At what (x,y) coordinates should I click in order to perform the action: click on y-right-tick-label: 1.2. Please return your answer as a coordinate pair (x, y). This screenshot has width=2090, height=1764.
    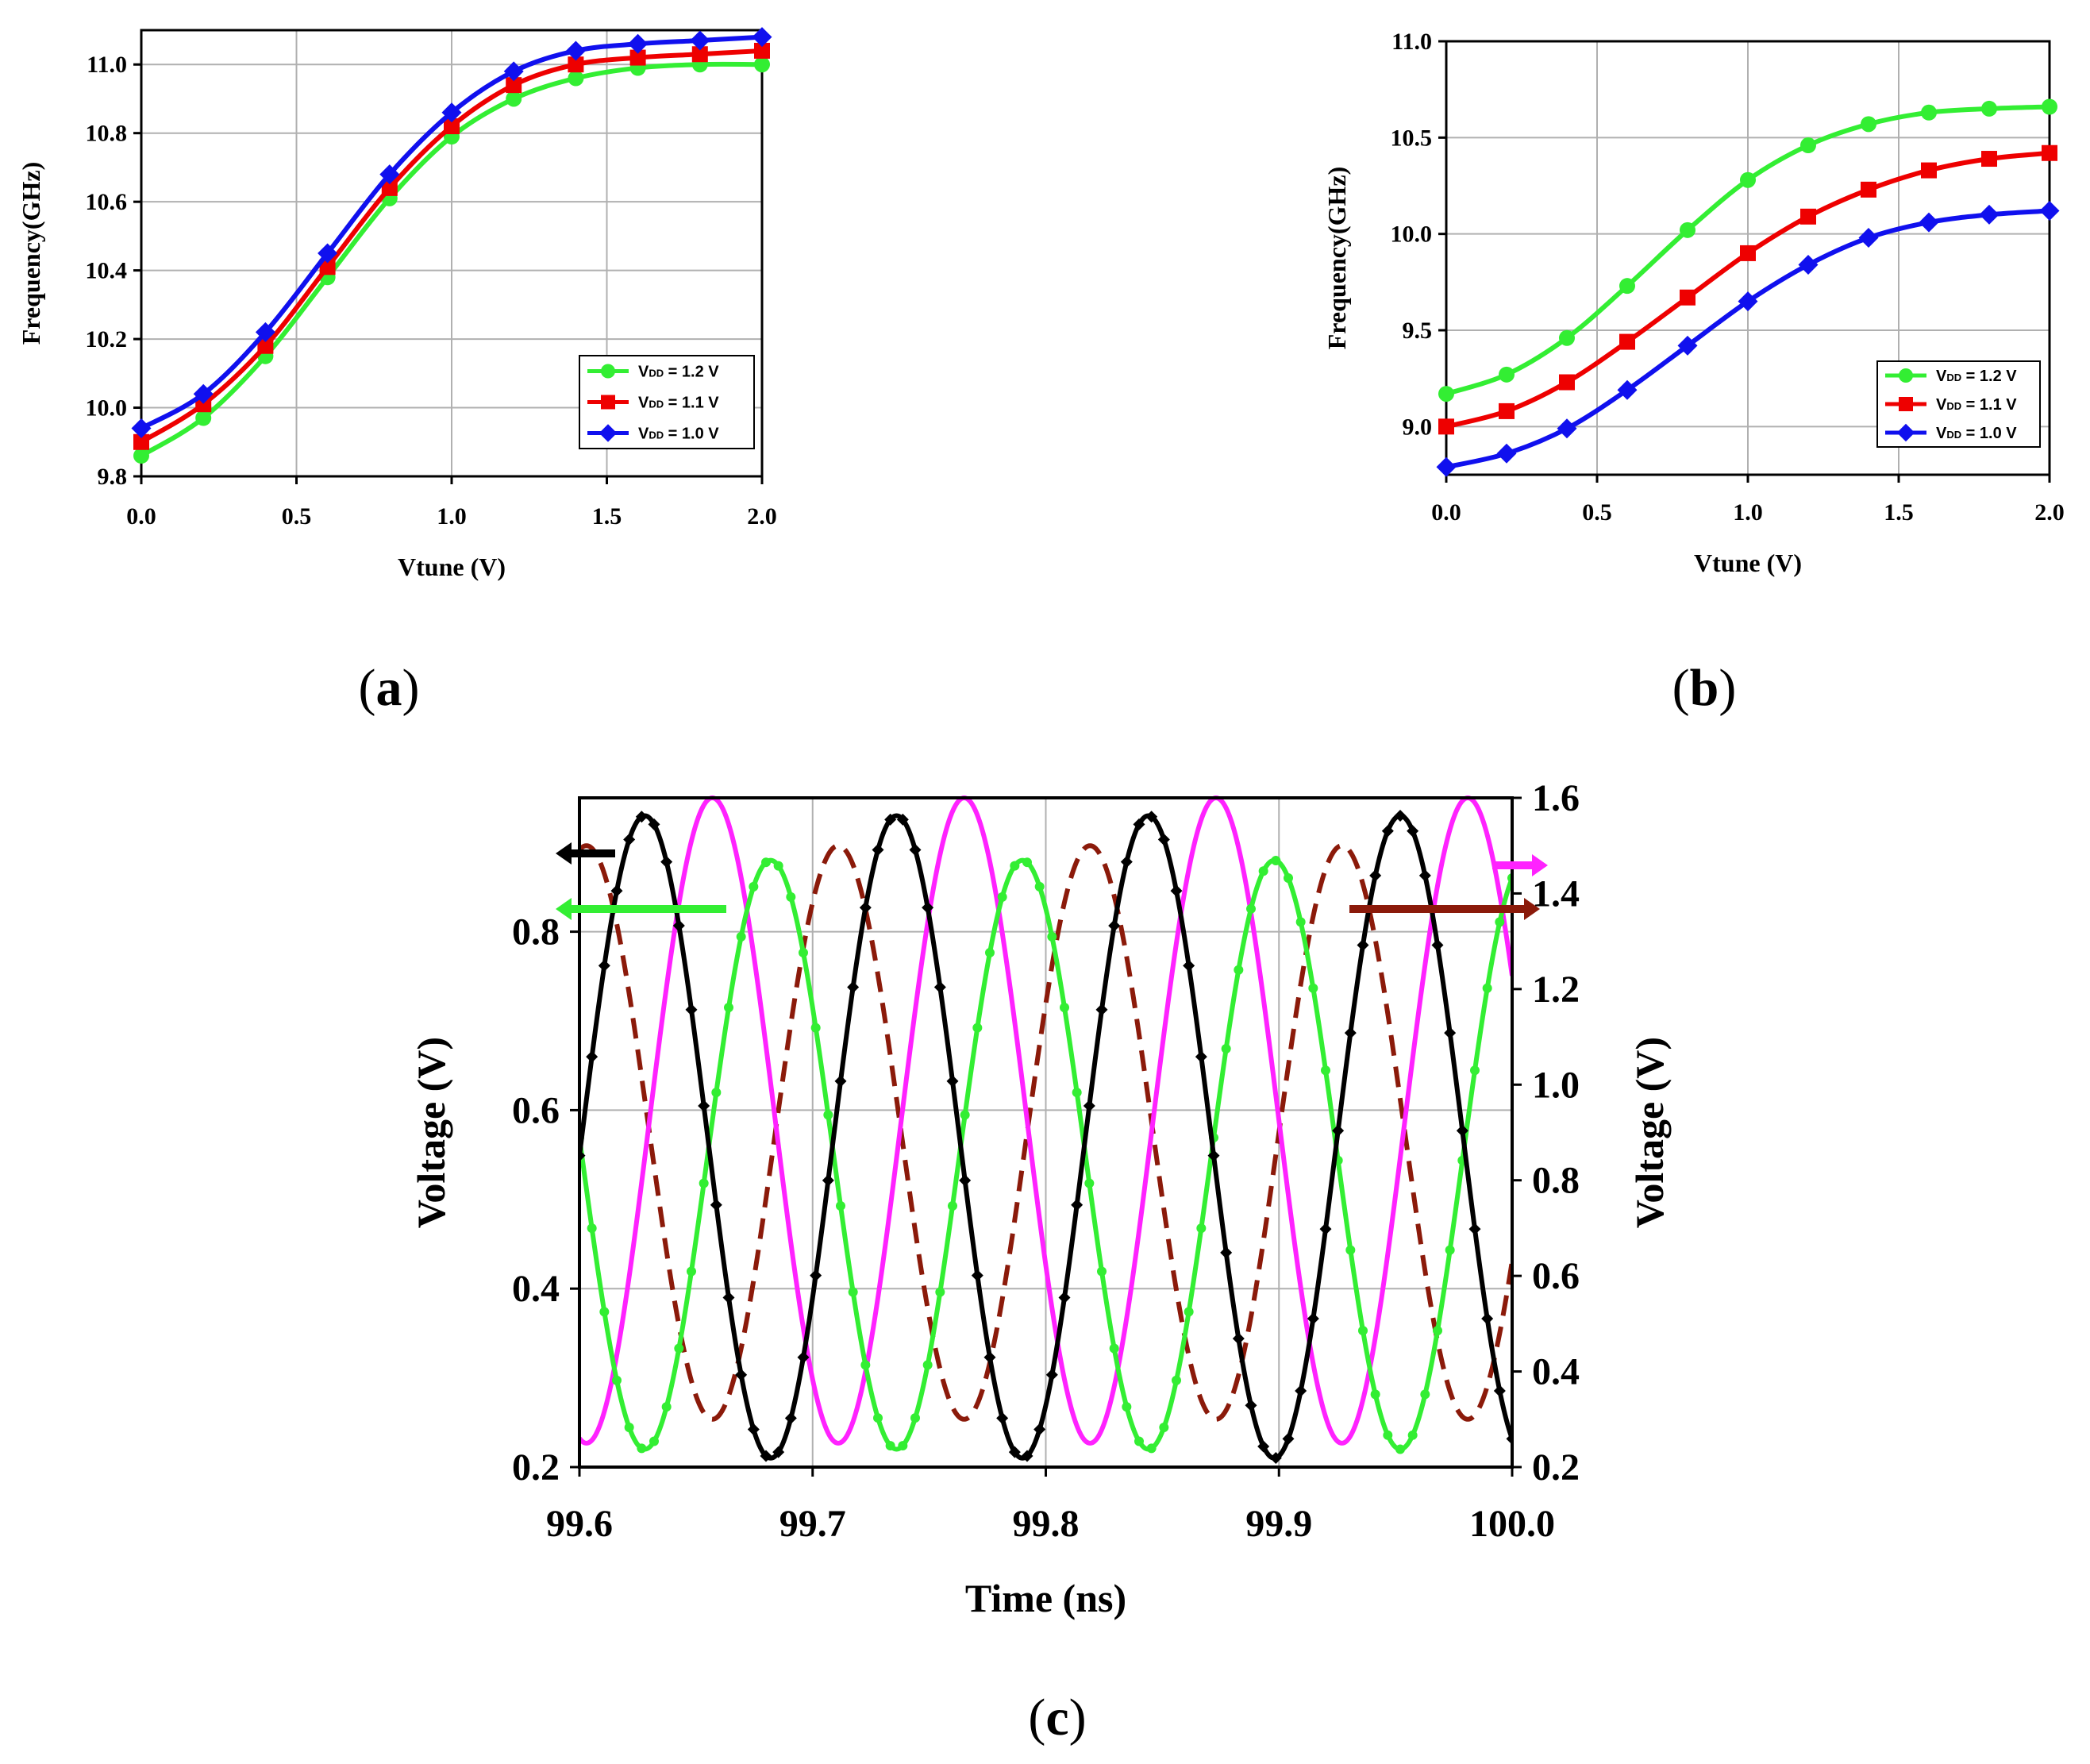
    Looking at the image, I should click on (1556, 990).